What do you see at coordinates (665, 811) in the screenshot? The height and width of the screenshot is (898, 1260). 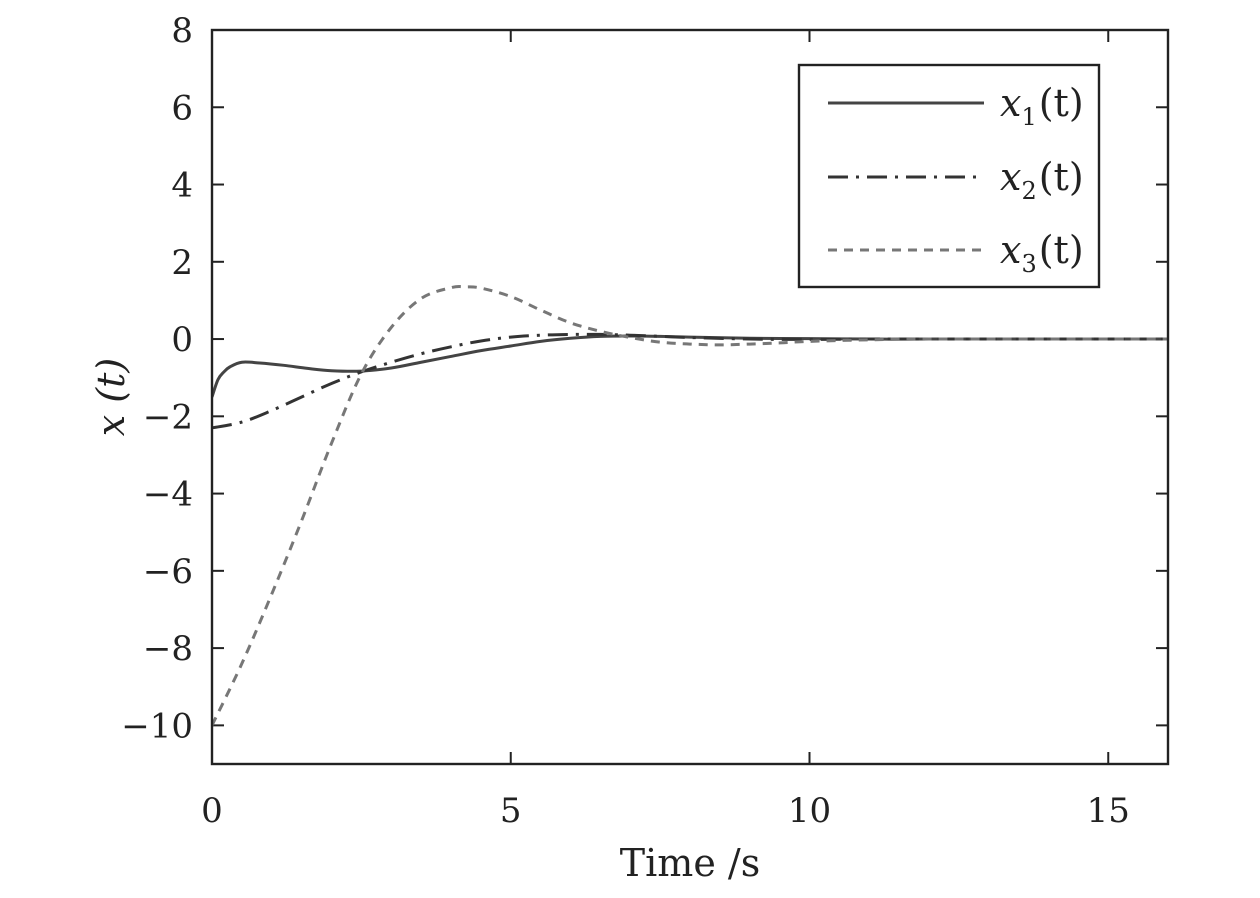 I see `x-tick-labels: 0 5 10 15` at bounding box center [665, 811].